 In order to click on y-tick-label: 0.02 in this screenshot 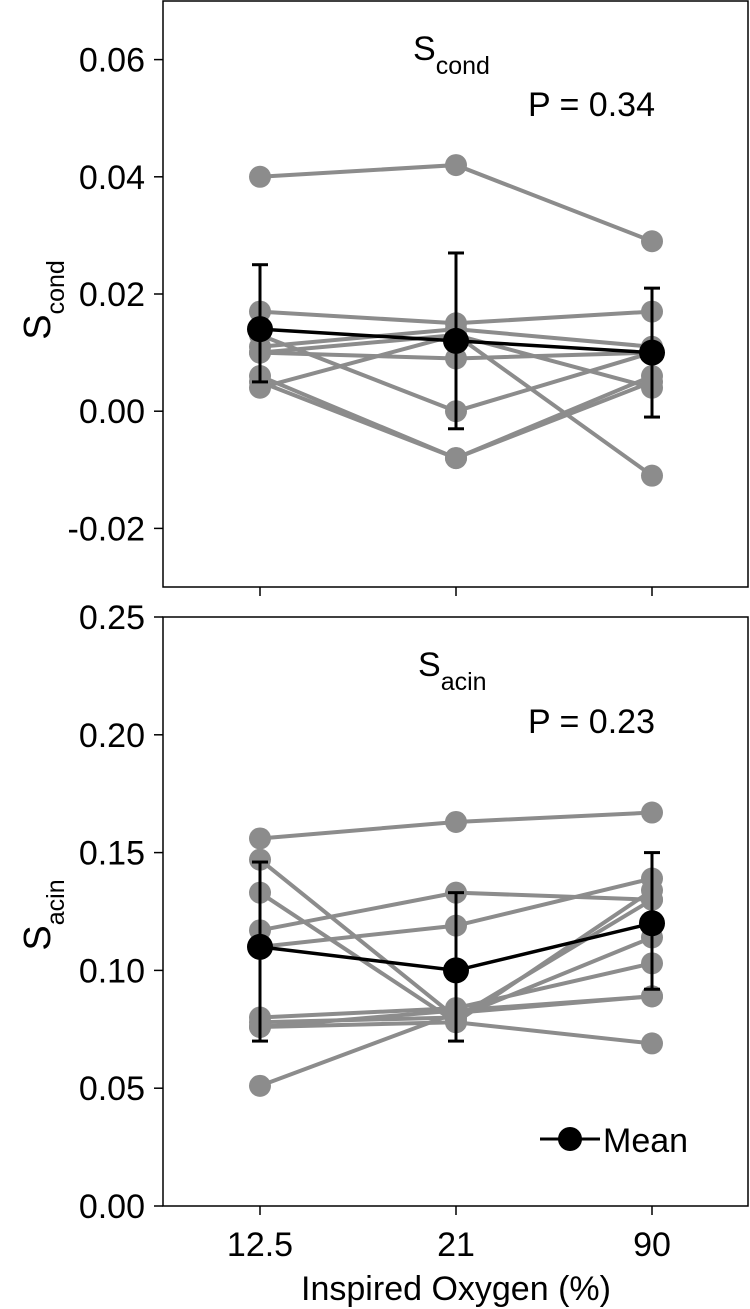, I will do `click(112, 295)`.